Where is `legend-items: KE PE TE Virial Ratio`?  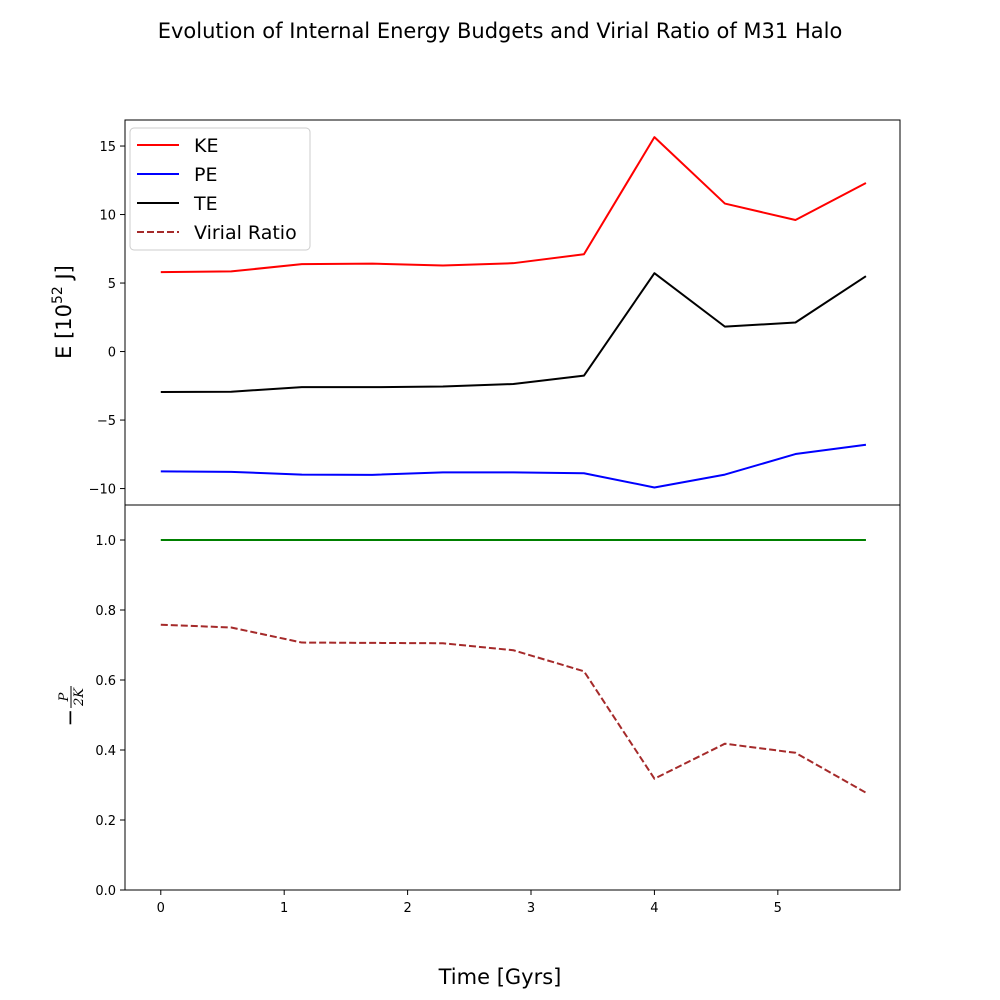 legend-items: KE PE TE Virial Ratio is located at coordinates (217, 189).